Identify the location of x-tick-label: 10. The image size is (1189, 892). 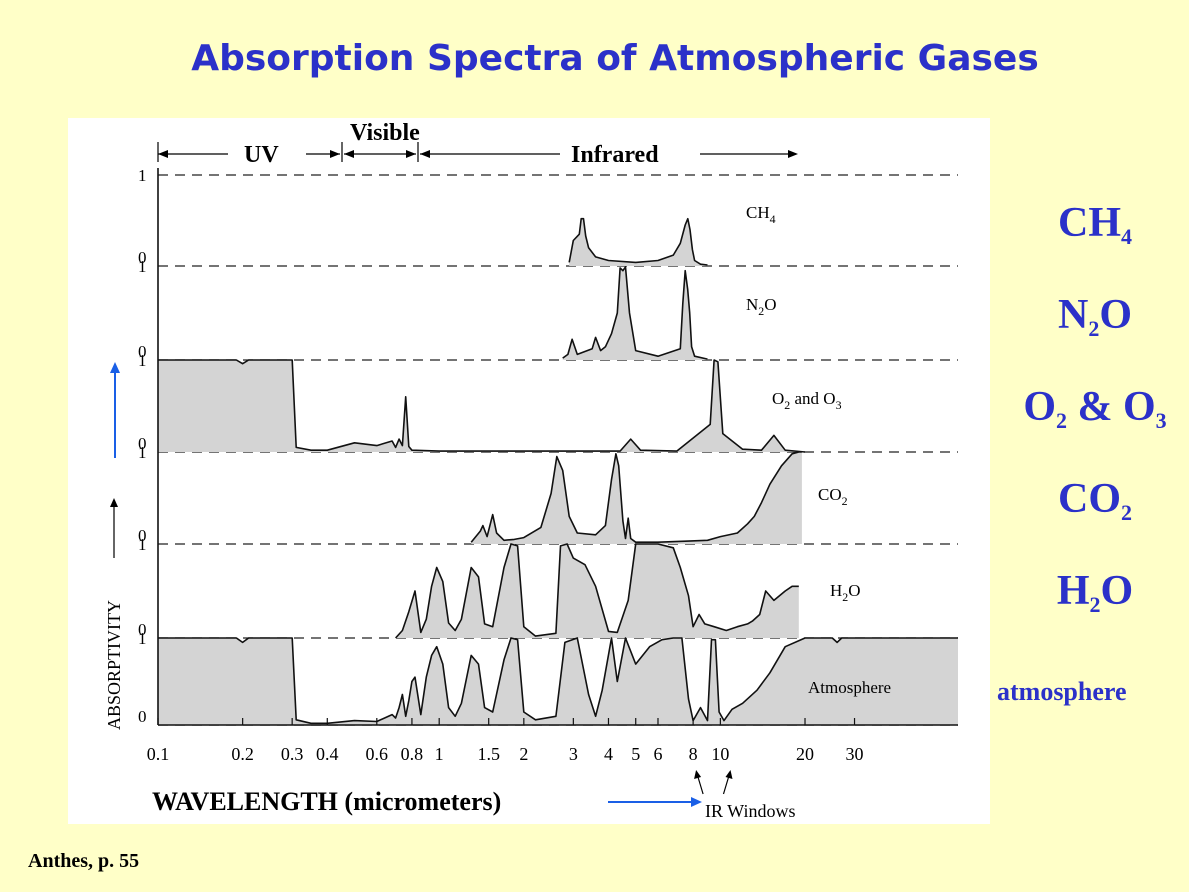
(720, 754).